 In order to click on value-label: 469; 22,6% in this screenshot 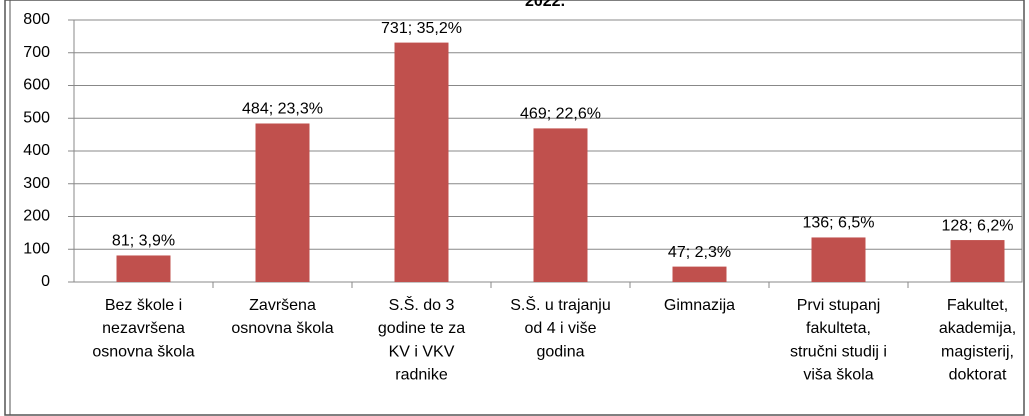, I will do `click(560, 114)`.